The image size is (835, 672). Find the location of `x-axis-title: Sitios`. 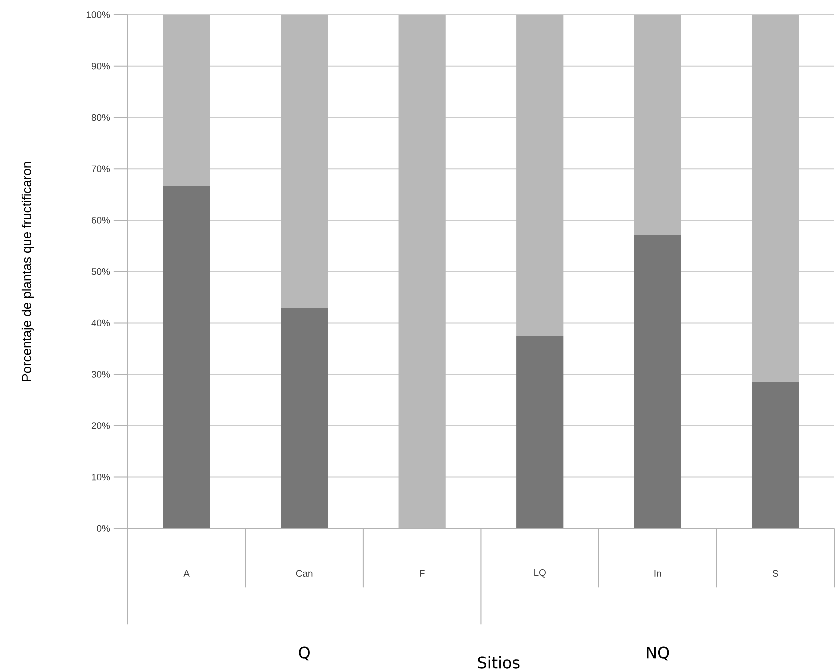

x-axis-title: Sitios is located at coordinates (499, 662).